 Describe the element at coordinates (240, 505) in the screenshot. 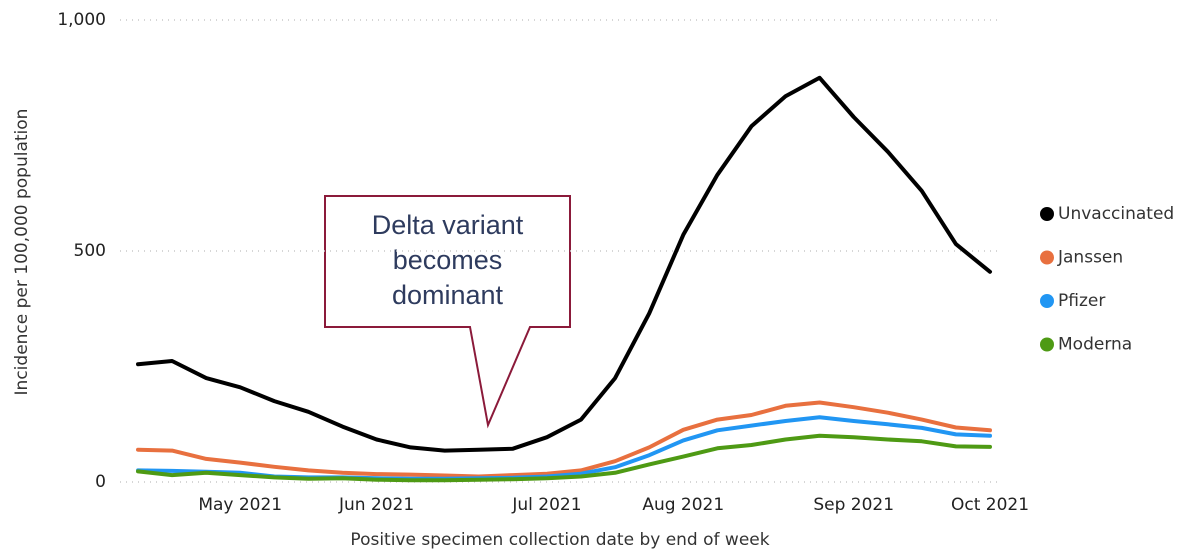

I see `x-tick-label: May 2021` at that location.